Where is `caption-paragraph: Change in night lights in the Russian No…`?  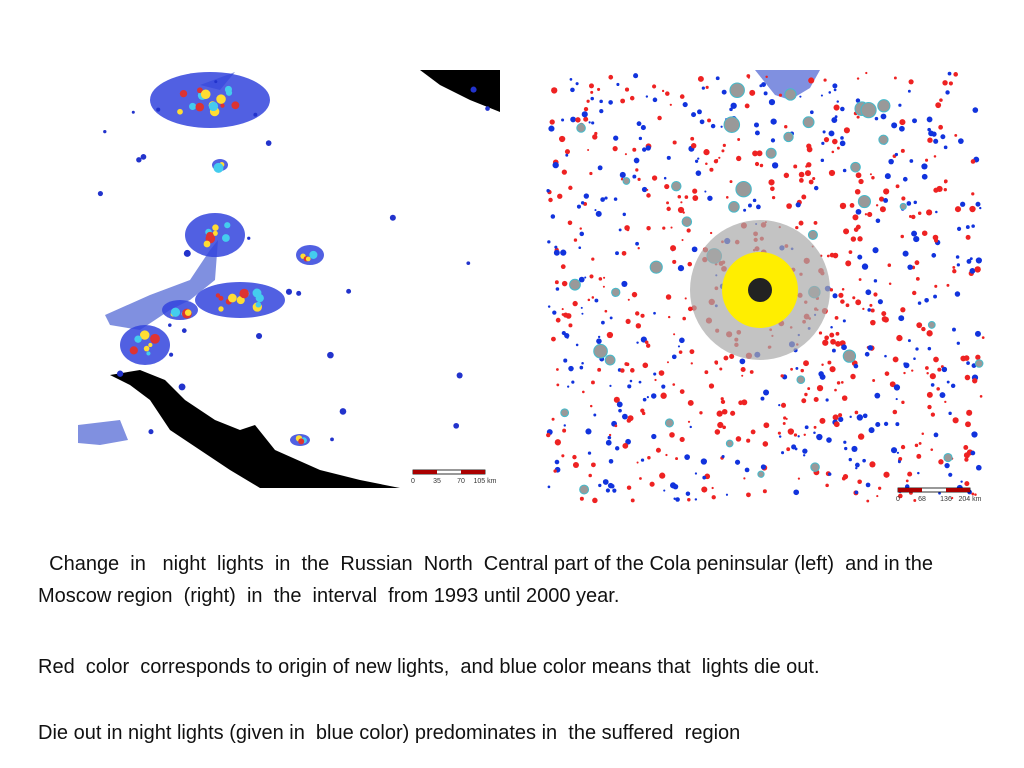
caption-paragraph: Change in night lights in the Russian No… is located at coordinates (488, 580).